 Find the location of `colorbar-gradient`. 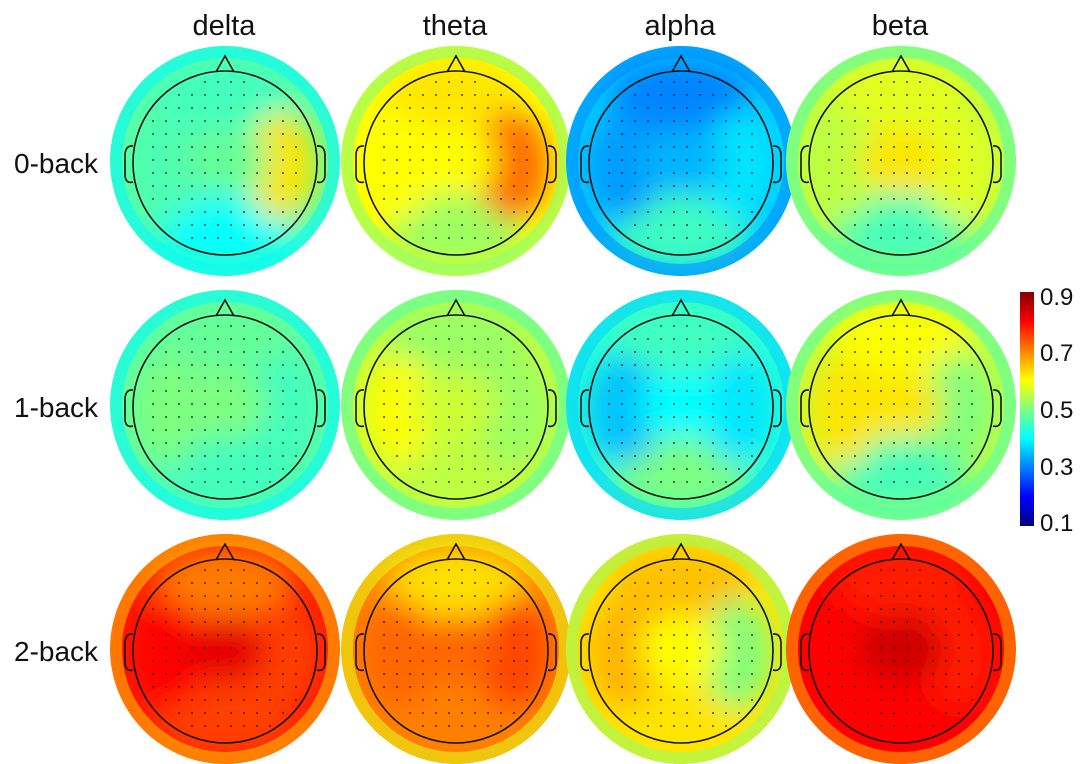

colorbar-gradient is located at coordinates (1027, 409).